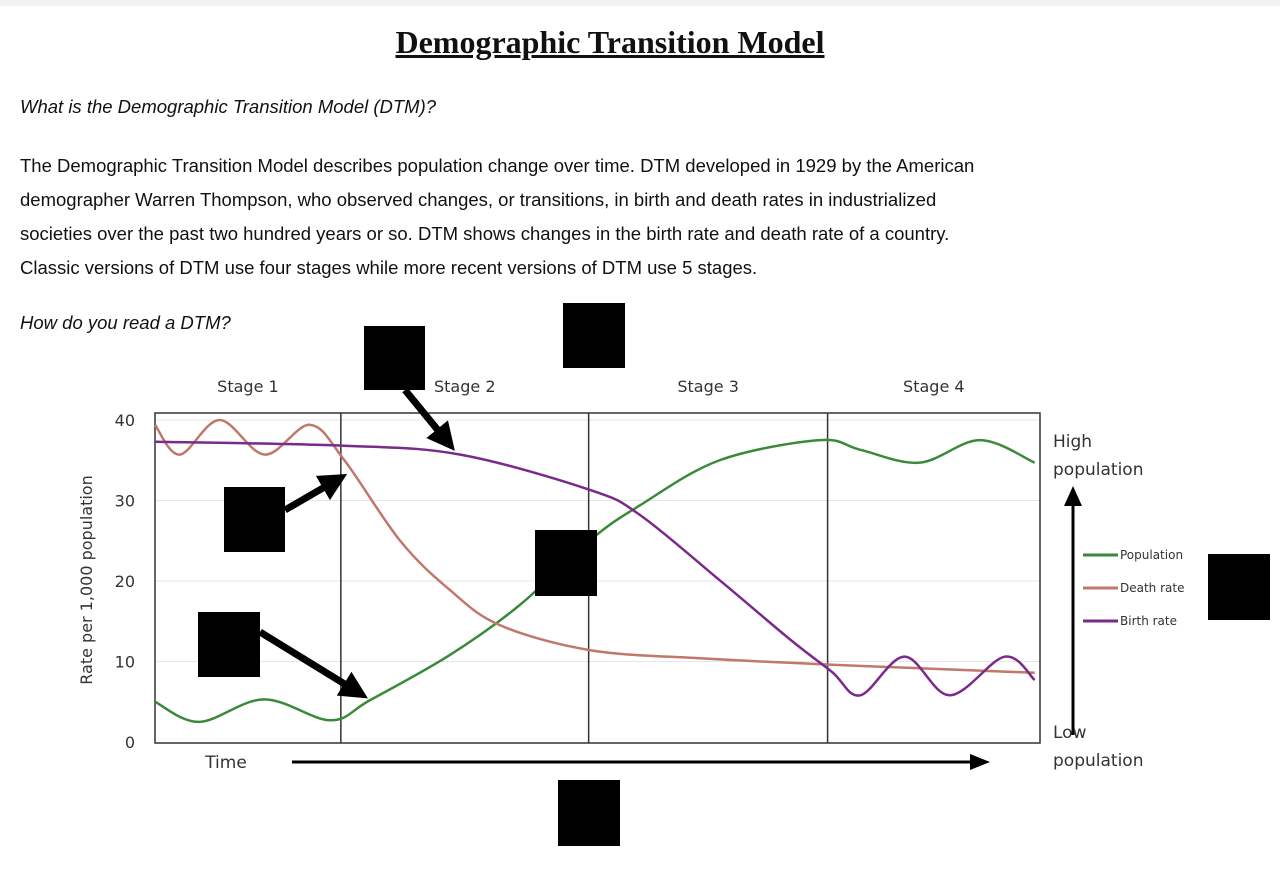 The height and width of the screenshot is (870, 1280). What do you see at coordinates (1152, 588) in the screenshot?
I see `legend-label: Death rate` at bounding box center [1152, 588].